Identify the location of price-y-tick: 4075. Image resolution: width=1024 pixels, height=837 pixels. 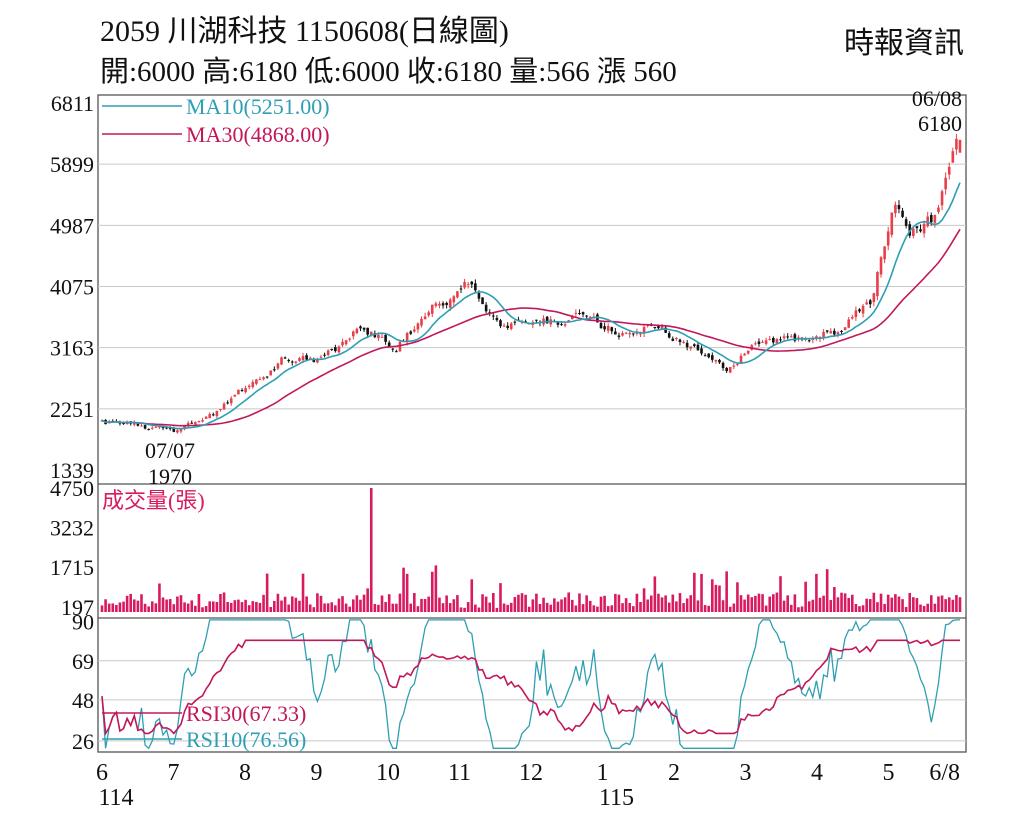
(72, 287).